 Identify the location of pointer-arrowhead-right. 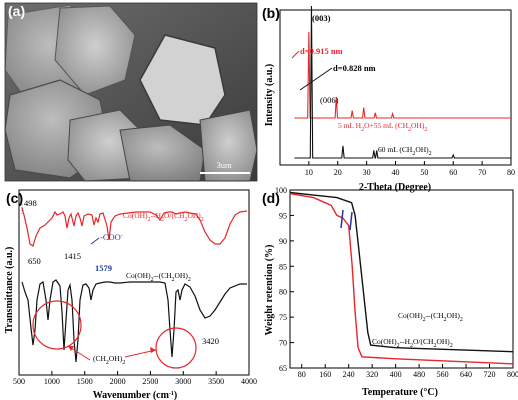
(153, 350).